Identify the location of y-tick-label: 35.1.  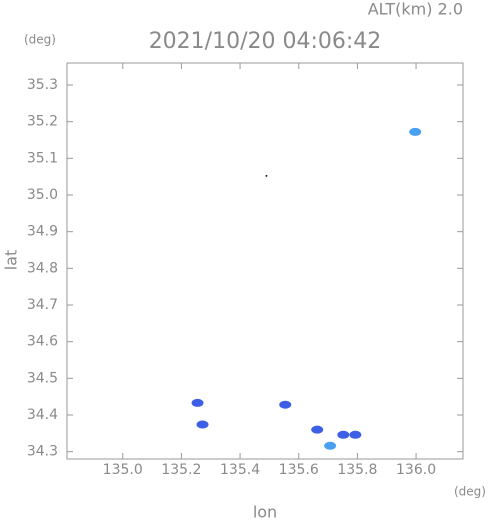
(42, 158).